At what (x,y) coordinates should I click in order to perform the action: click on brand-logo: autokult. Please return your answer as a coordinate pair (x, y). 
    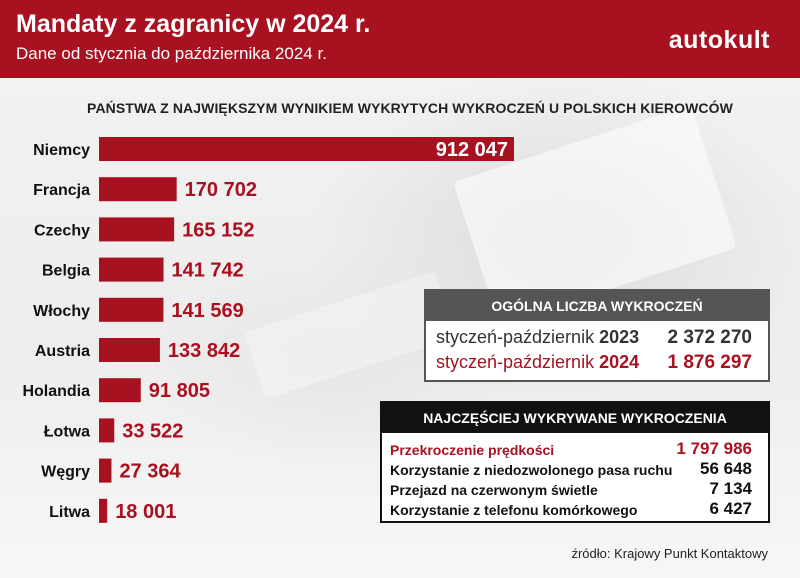
    Looking at the image, I should click on (719, 40).